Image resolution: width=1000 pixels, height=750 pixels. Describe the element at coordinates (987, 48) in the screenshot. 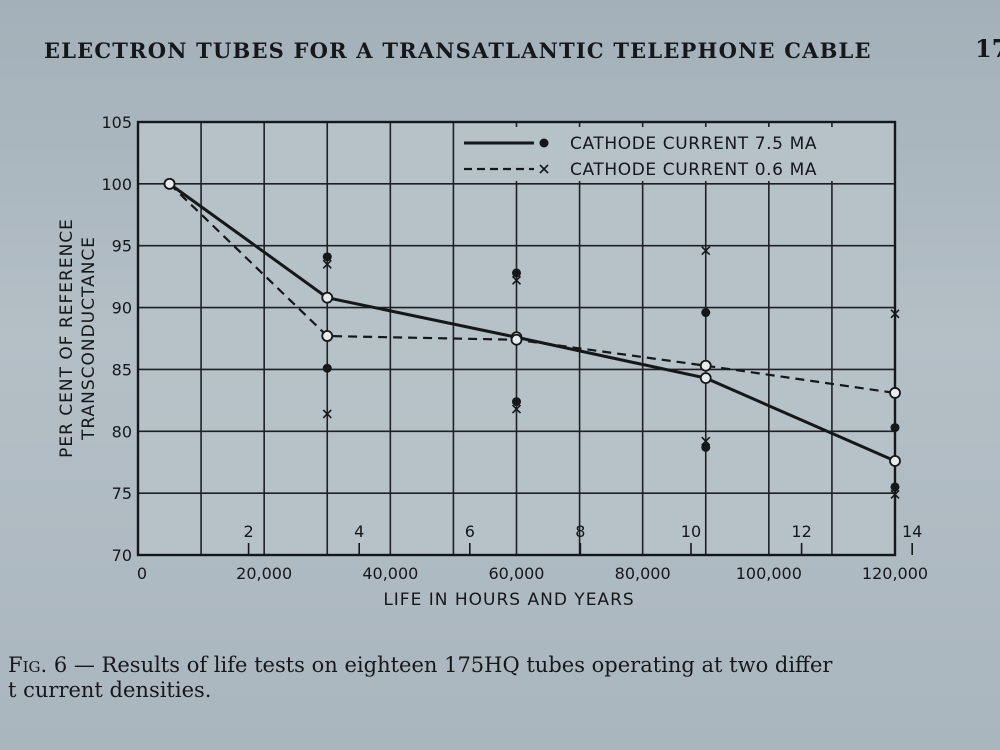

I see `page-number: 17` at that location.